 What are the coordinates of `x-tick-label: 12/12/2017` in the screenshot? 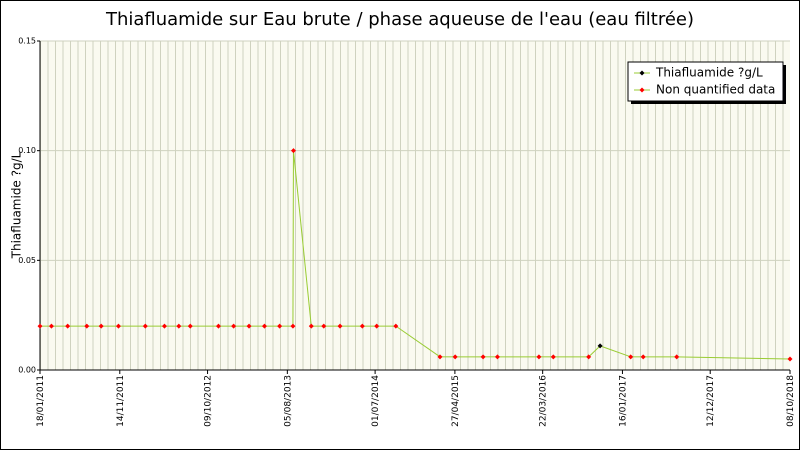 It's located at (711, 401).